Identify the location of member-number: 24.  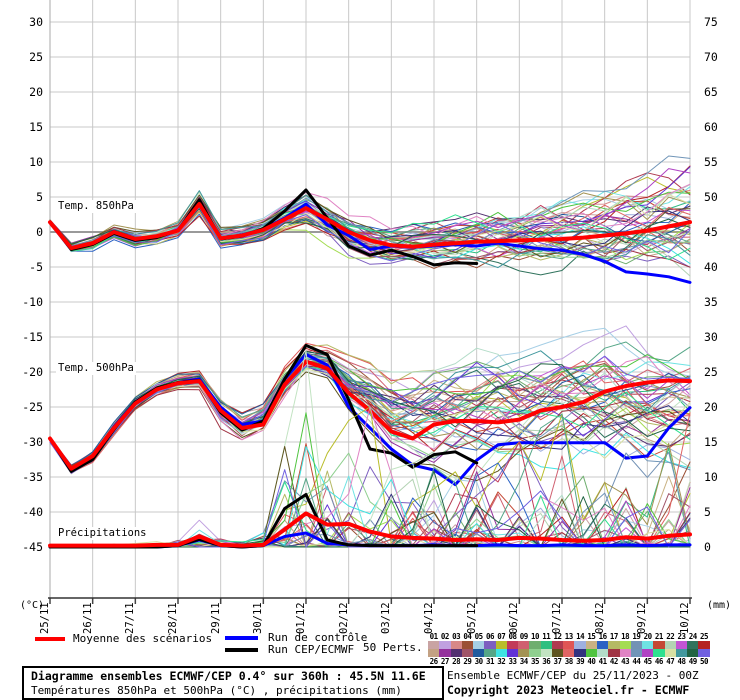
(693, 636).